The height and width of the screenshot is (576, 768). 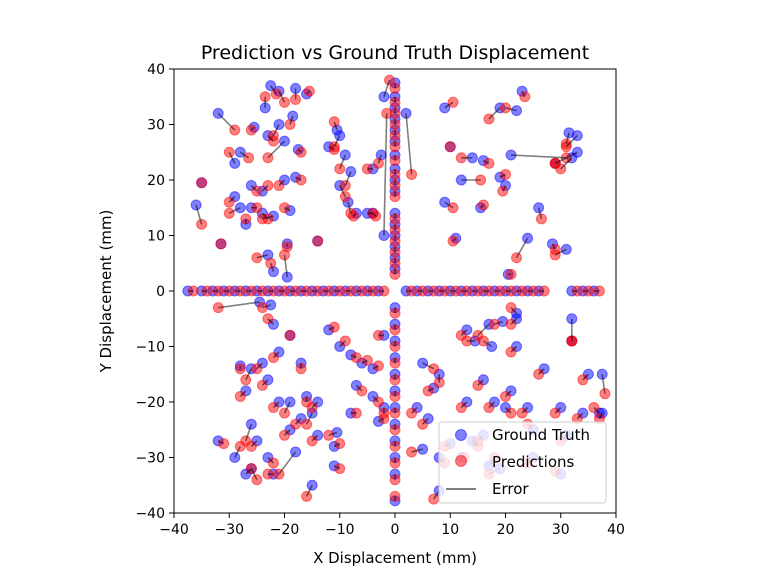 What do you see at coordinates (156, 70) in the screenshot?
I see `y-tick-label: 40` at bounding box center [156, 70].